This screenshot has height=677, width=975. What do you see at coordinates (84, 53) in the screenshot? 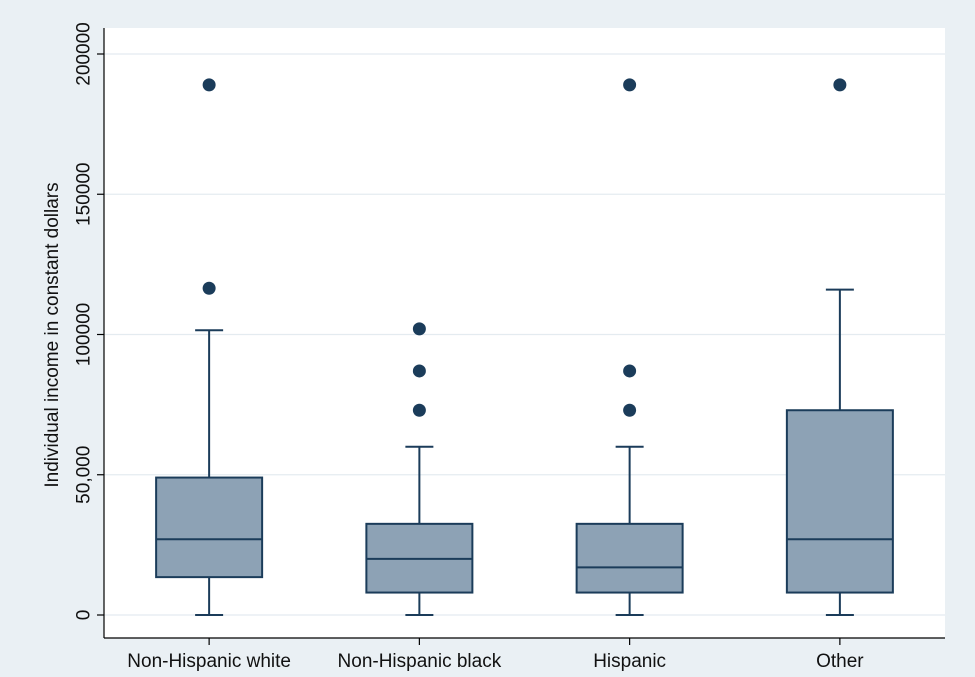
I see `y-tick-label: 200000` at bounding box center [84, 53].